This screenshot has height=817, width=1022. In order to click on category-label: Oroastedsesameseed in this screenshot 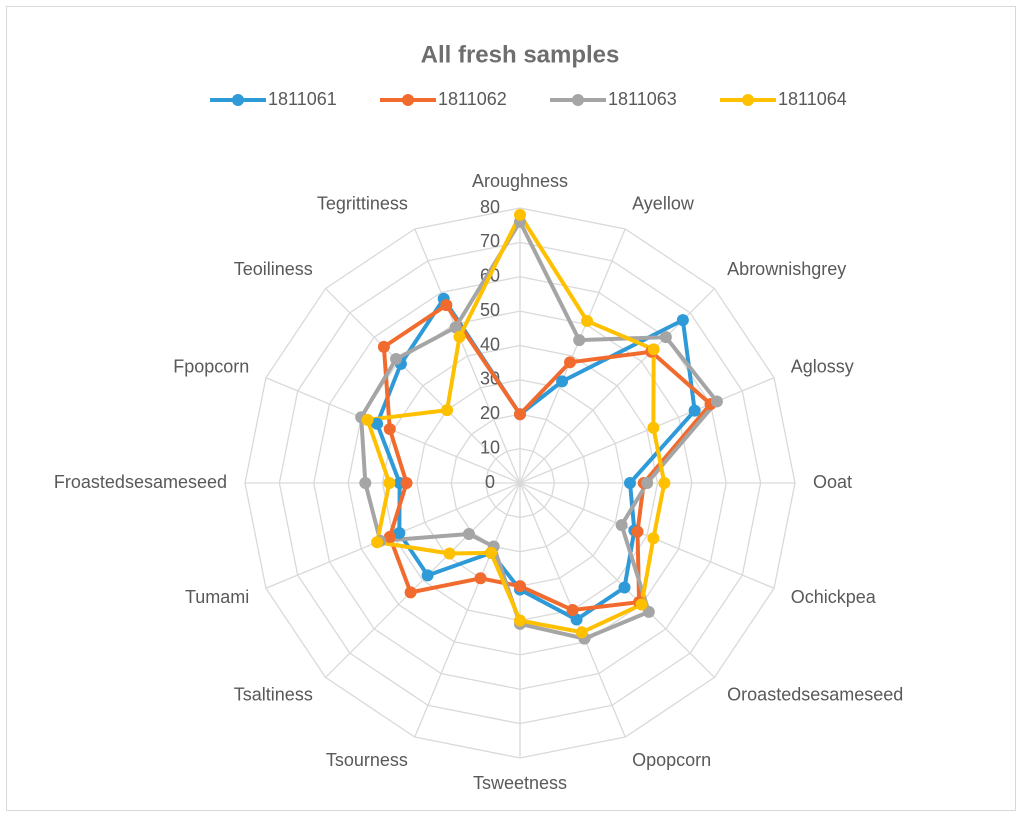, I will do `click(815, 695)`.